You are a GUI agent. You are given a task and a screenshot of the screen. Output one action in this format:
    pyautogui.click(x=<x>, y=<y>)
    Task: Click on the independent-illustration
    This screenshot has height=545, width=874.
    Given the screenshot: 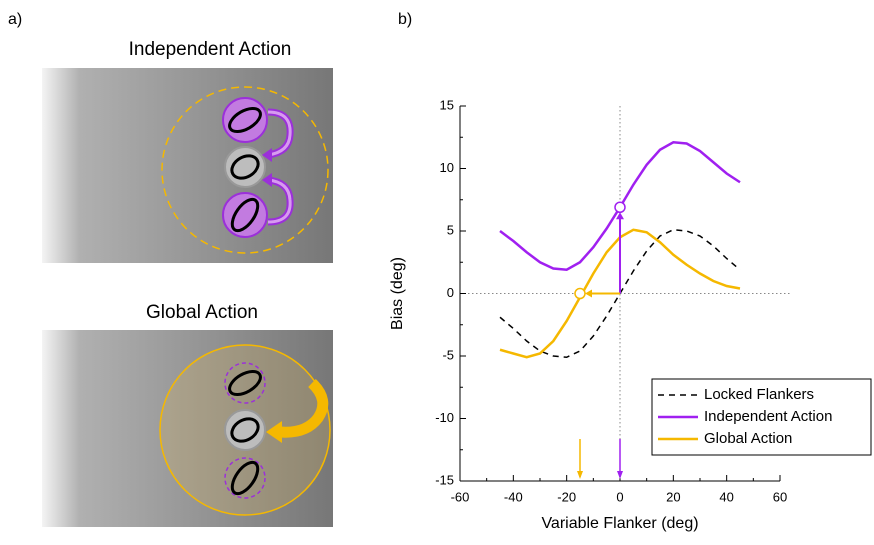 What is the action you would take?
    pyautogui.click(x=187, y=165)
    